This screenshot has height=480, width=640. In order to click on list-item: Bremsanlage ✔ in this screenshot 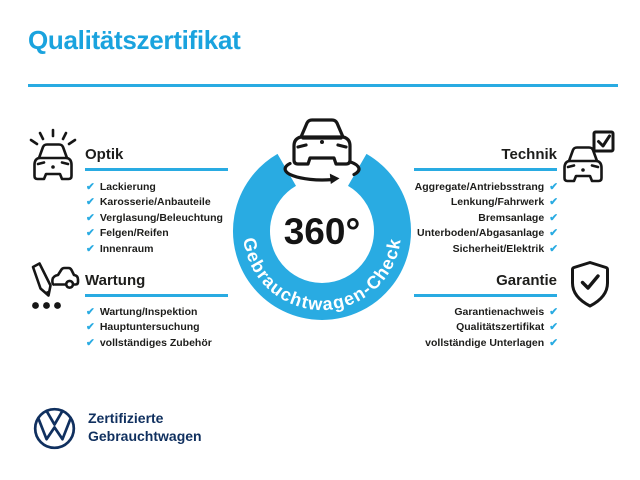, I will do `click(486, 218)`.